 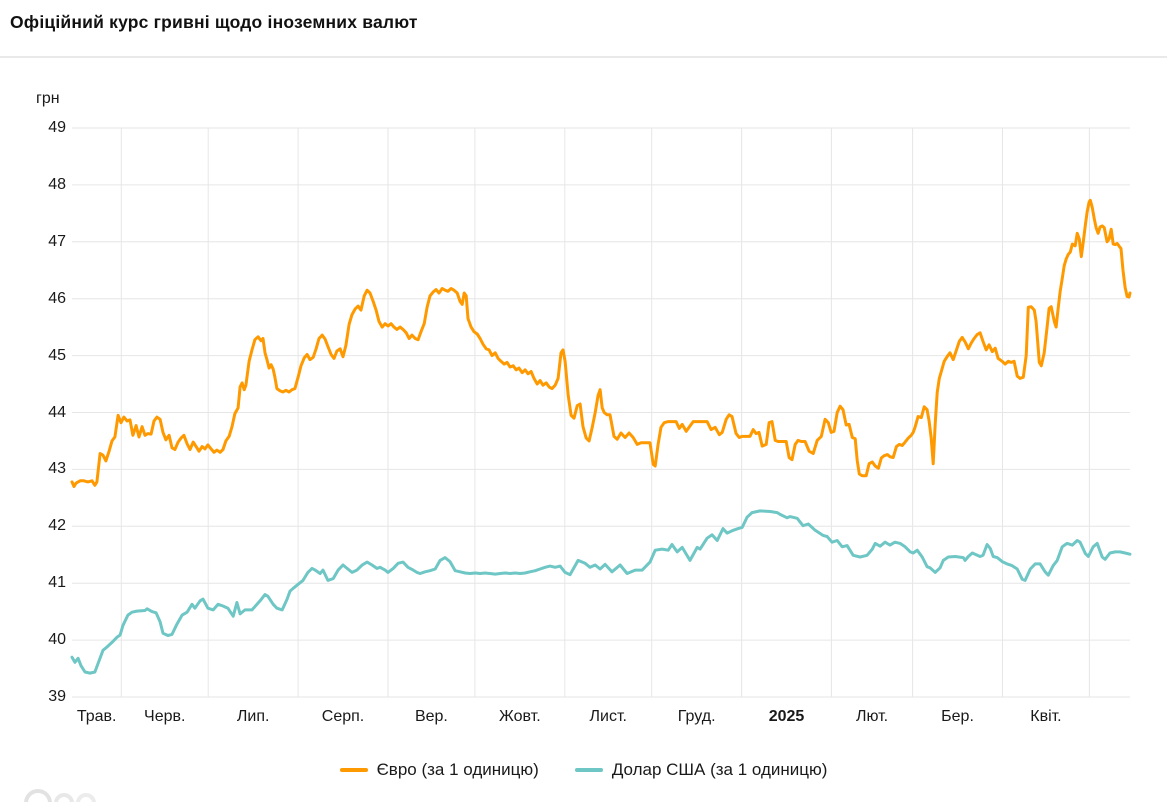 What do you see at coordinates (957, 716) in the screenshot?
I see `x-axis-tick-label: Бер.` at bounding box center [957, 716].